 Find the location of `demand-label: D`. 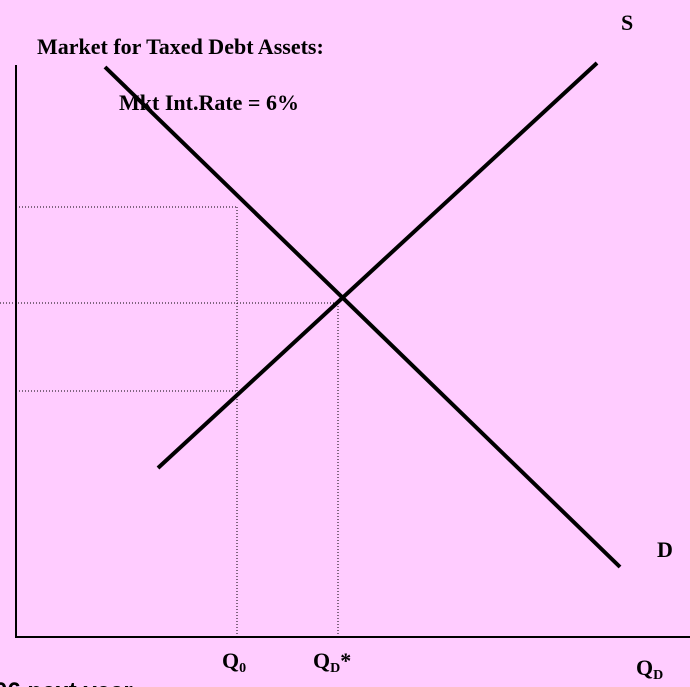

demand-label: D is located at coordinates (665, 549).